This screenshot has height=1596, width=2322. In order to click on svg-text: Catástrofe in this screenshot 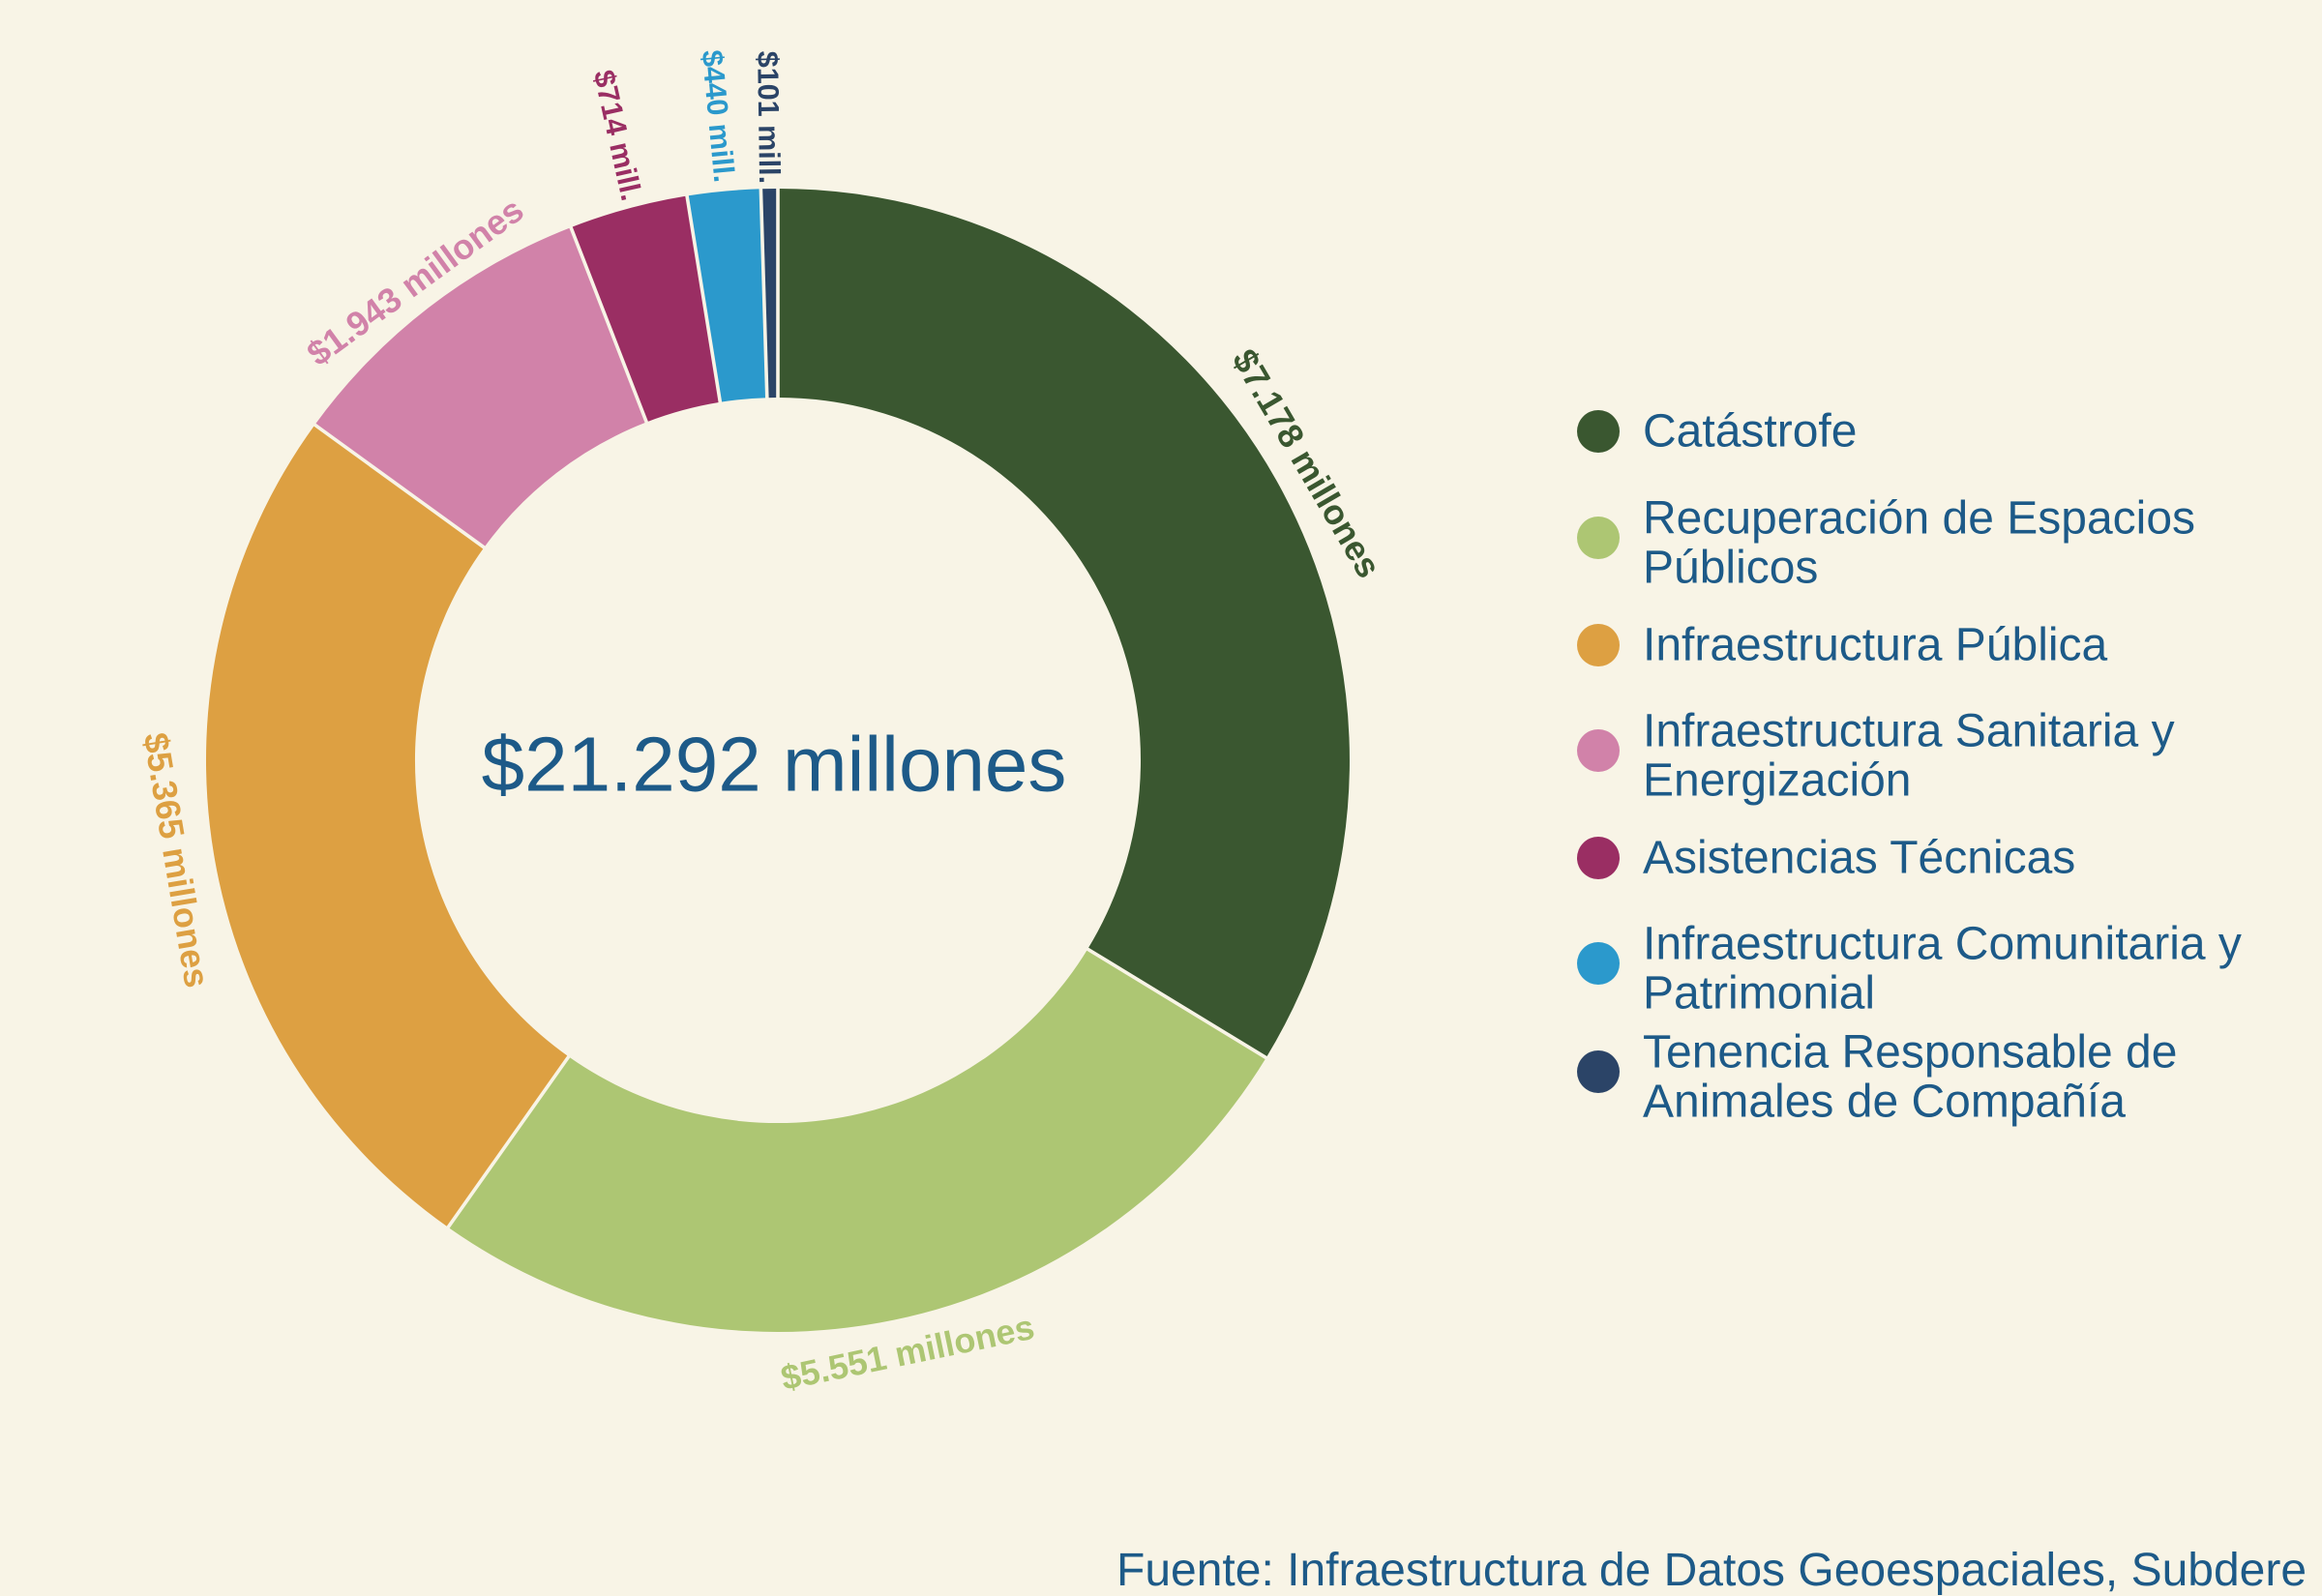, I will do `click(1750, 432)`.